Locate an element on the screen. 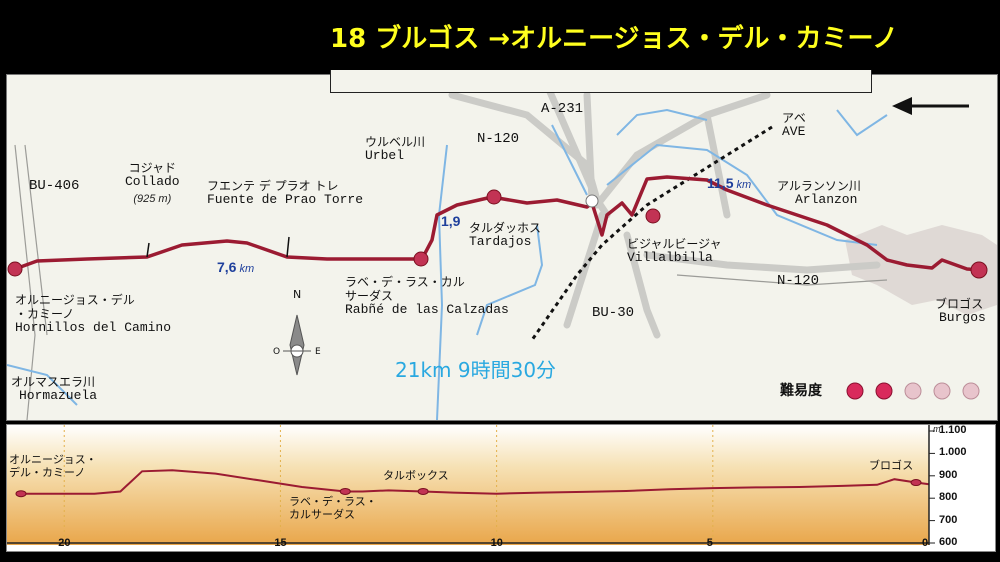  elevation-line is located at coordinates (475, 482).